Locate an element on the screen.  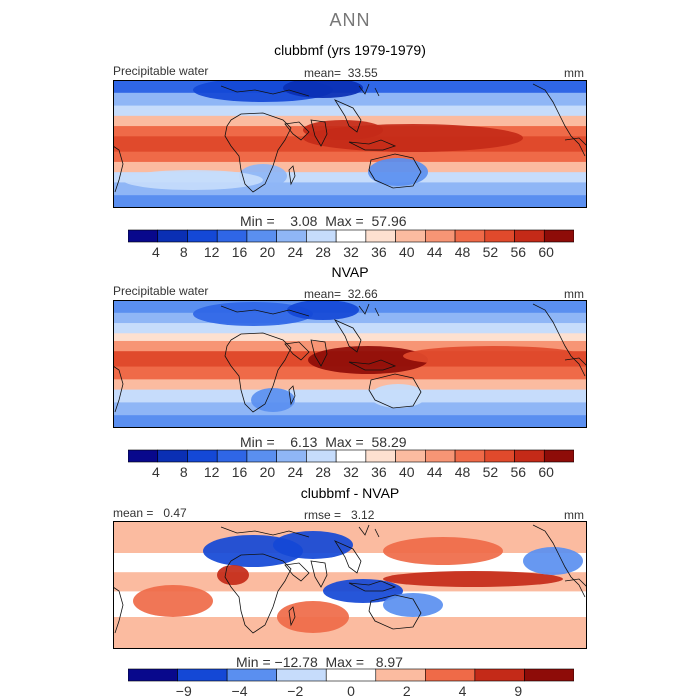
panel-1-map is located at coordinates (350, 144).